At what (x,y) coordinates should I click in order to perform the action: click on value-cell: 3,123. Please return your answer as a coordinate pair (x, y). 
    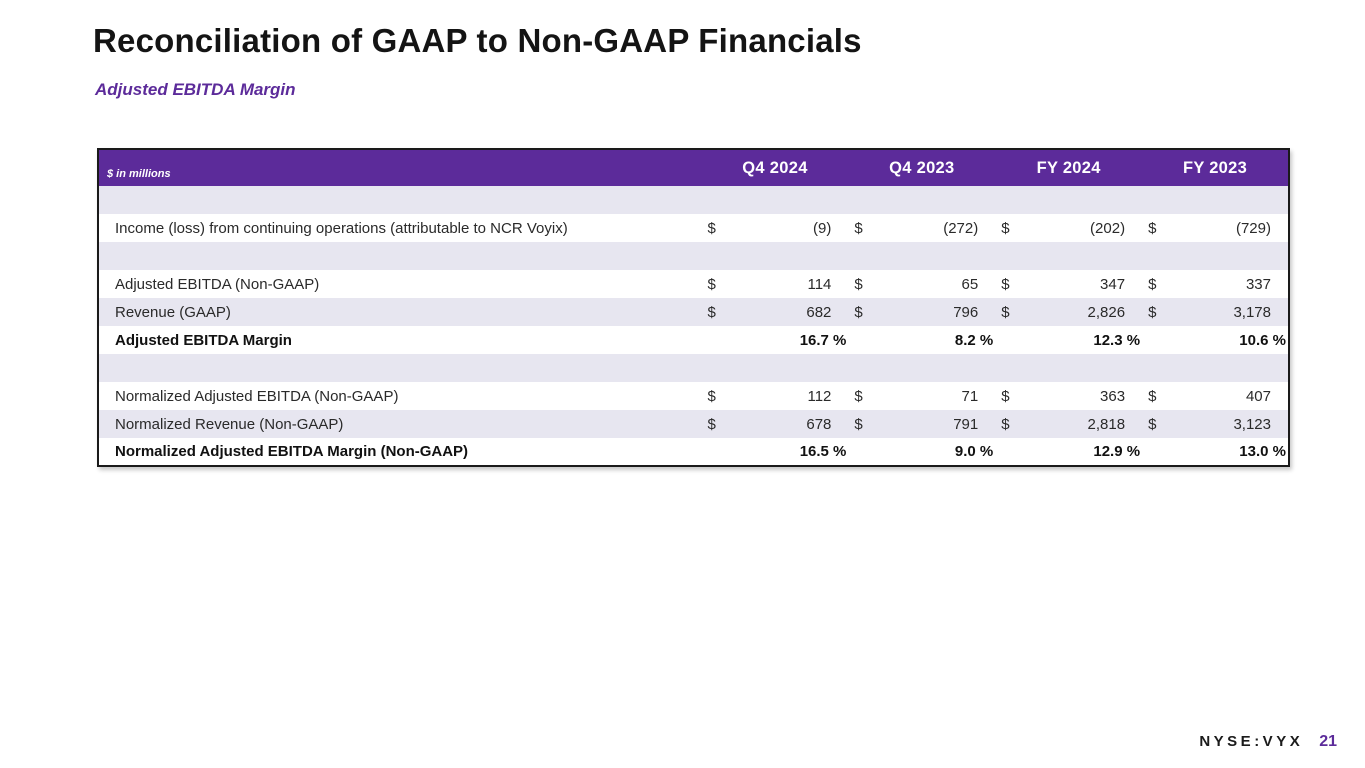
    Looking at the image, I should click on (1252, 424).